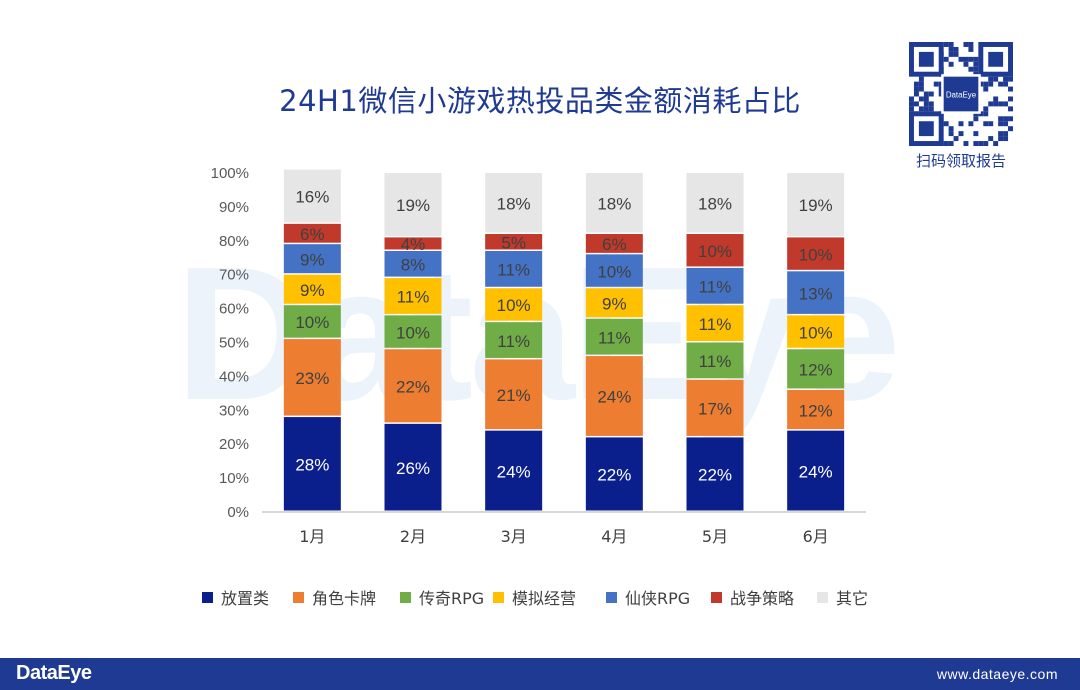 The height and width of the screenshot is (690, 1080). What do you see at coordinates (245, 598) in the screenshot?
I see `legend-label: 放置类` at bounding box center [245, 598].